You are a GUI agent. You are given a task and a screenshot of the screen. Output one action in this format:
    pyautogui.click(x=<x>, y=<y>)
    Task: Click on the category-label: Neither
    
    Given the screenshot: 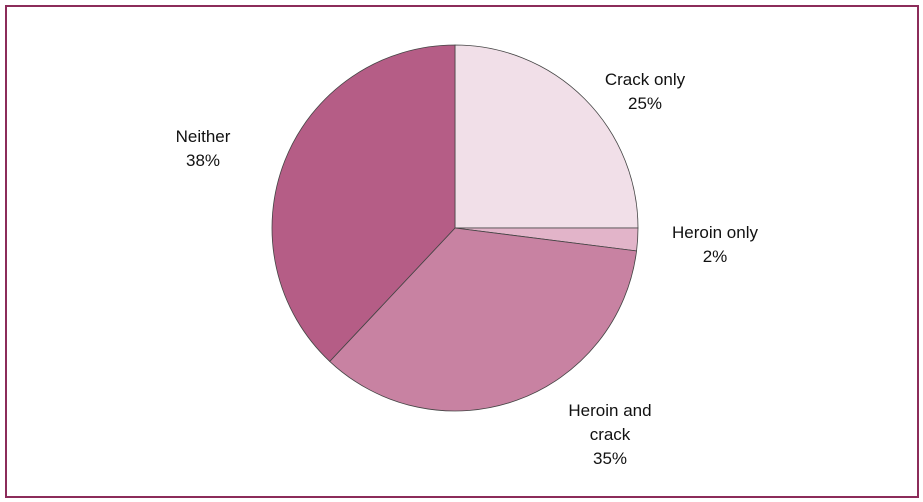 What is the action you would take?
    pyautogui.click(x=203, y=136)
    